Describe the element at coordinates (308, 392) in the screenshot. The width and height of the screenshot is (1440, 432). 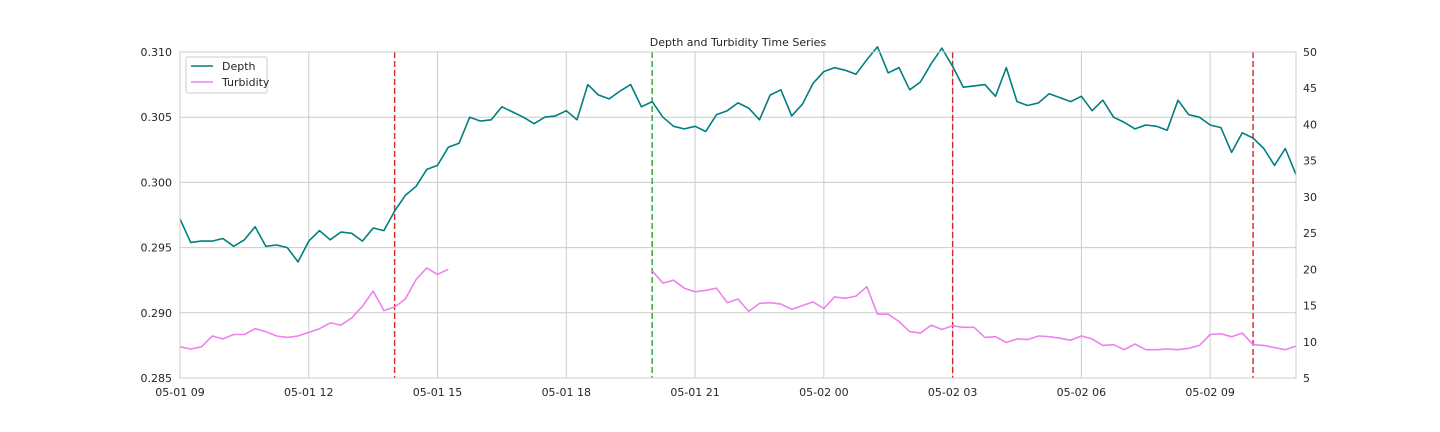
I see `x-tick-label: 05-01 12` at that location.